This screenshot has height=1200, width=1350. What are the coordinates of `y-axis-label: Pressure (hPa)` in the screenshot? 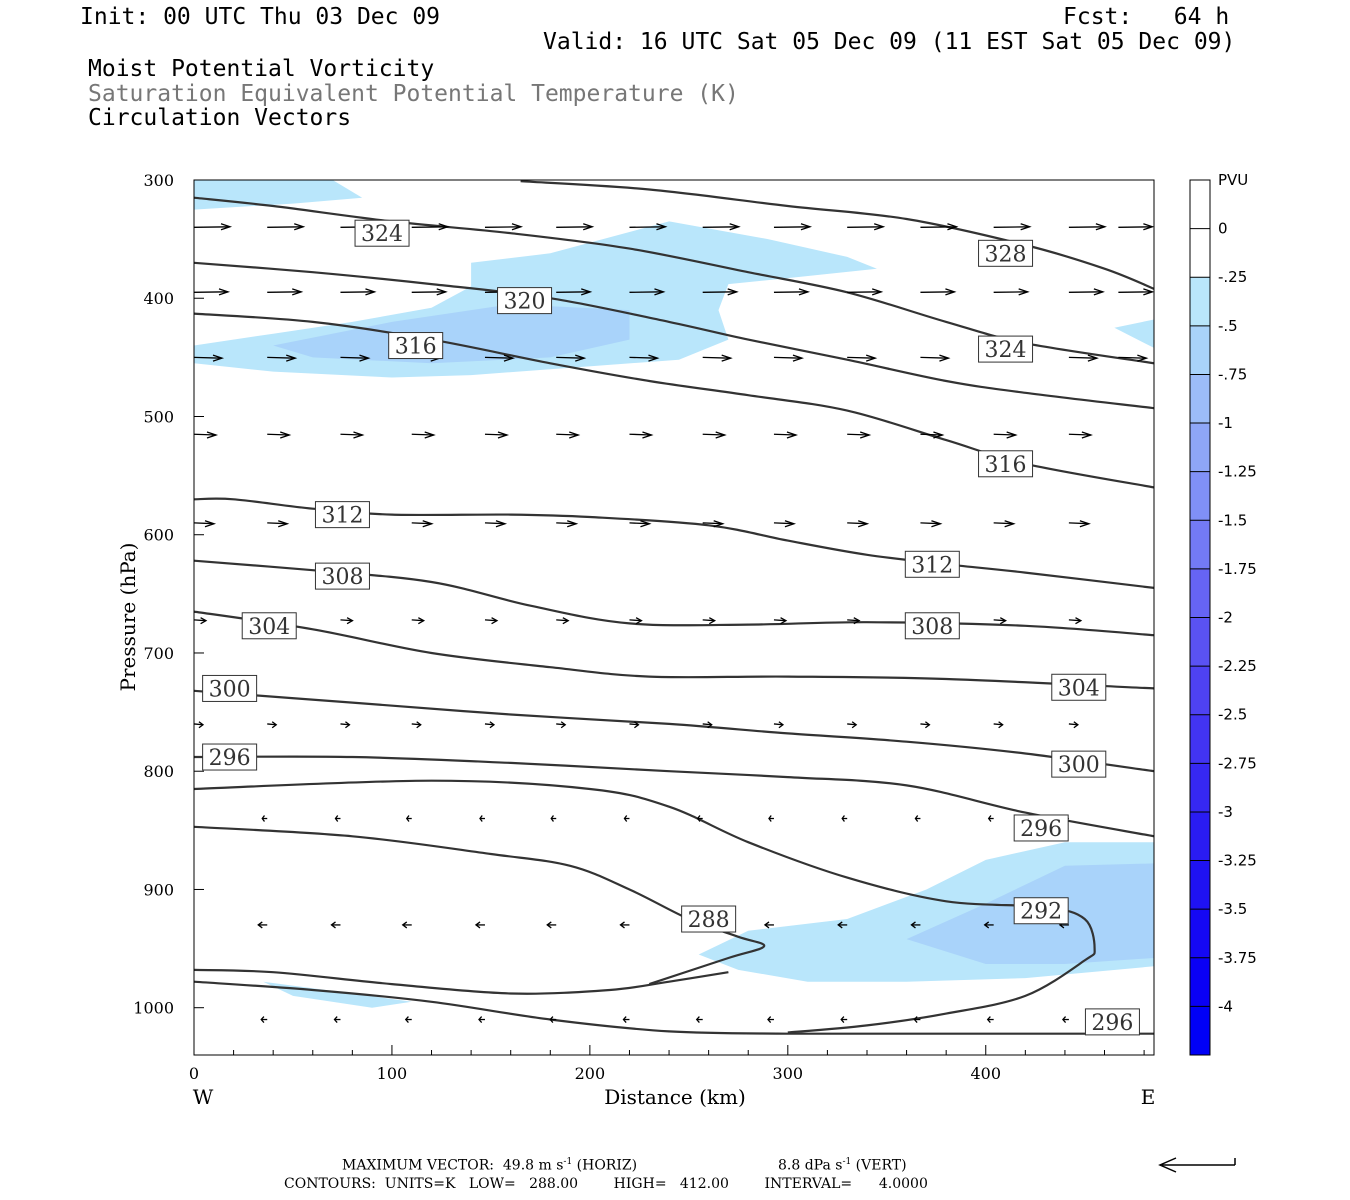 It's located at (128, 617).